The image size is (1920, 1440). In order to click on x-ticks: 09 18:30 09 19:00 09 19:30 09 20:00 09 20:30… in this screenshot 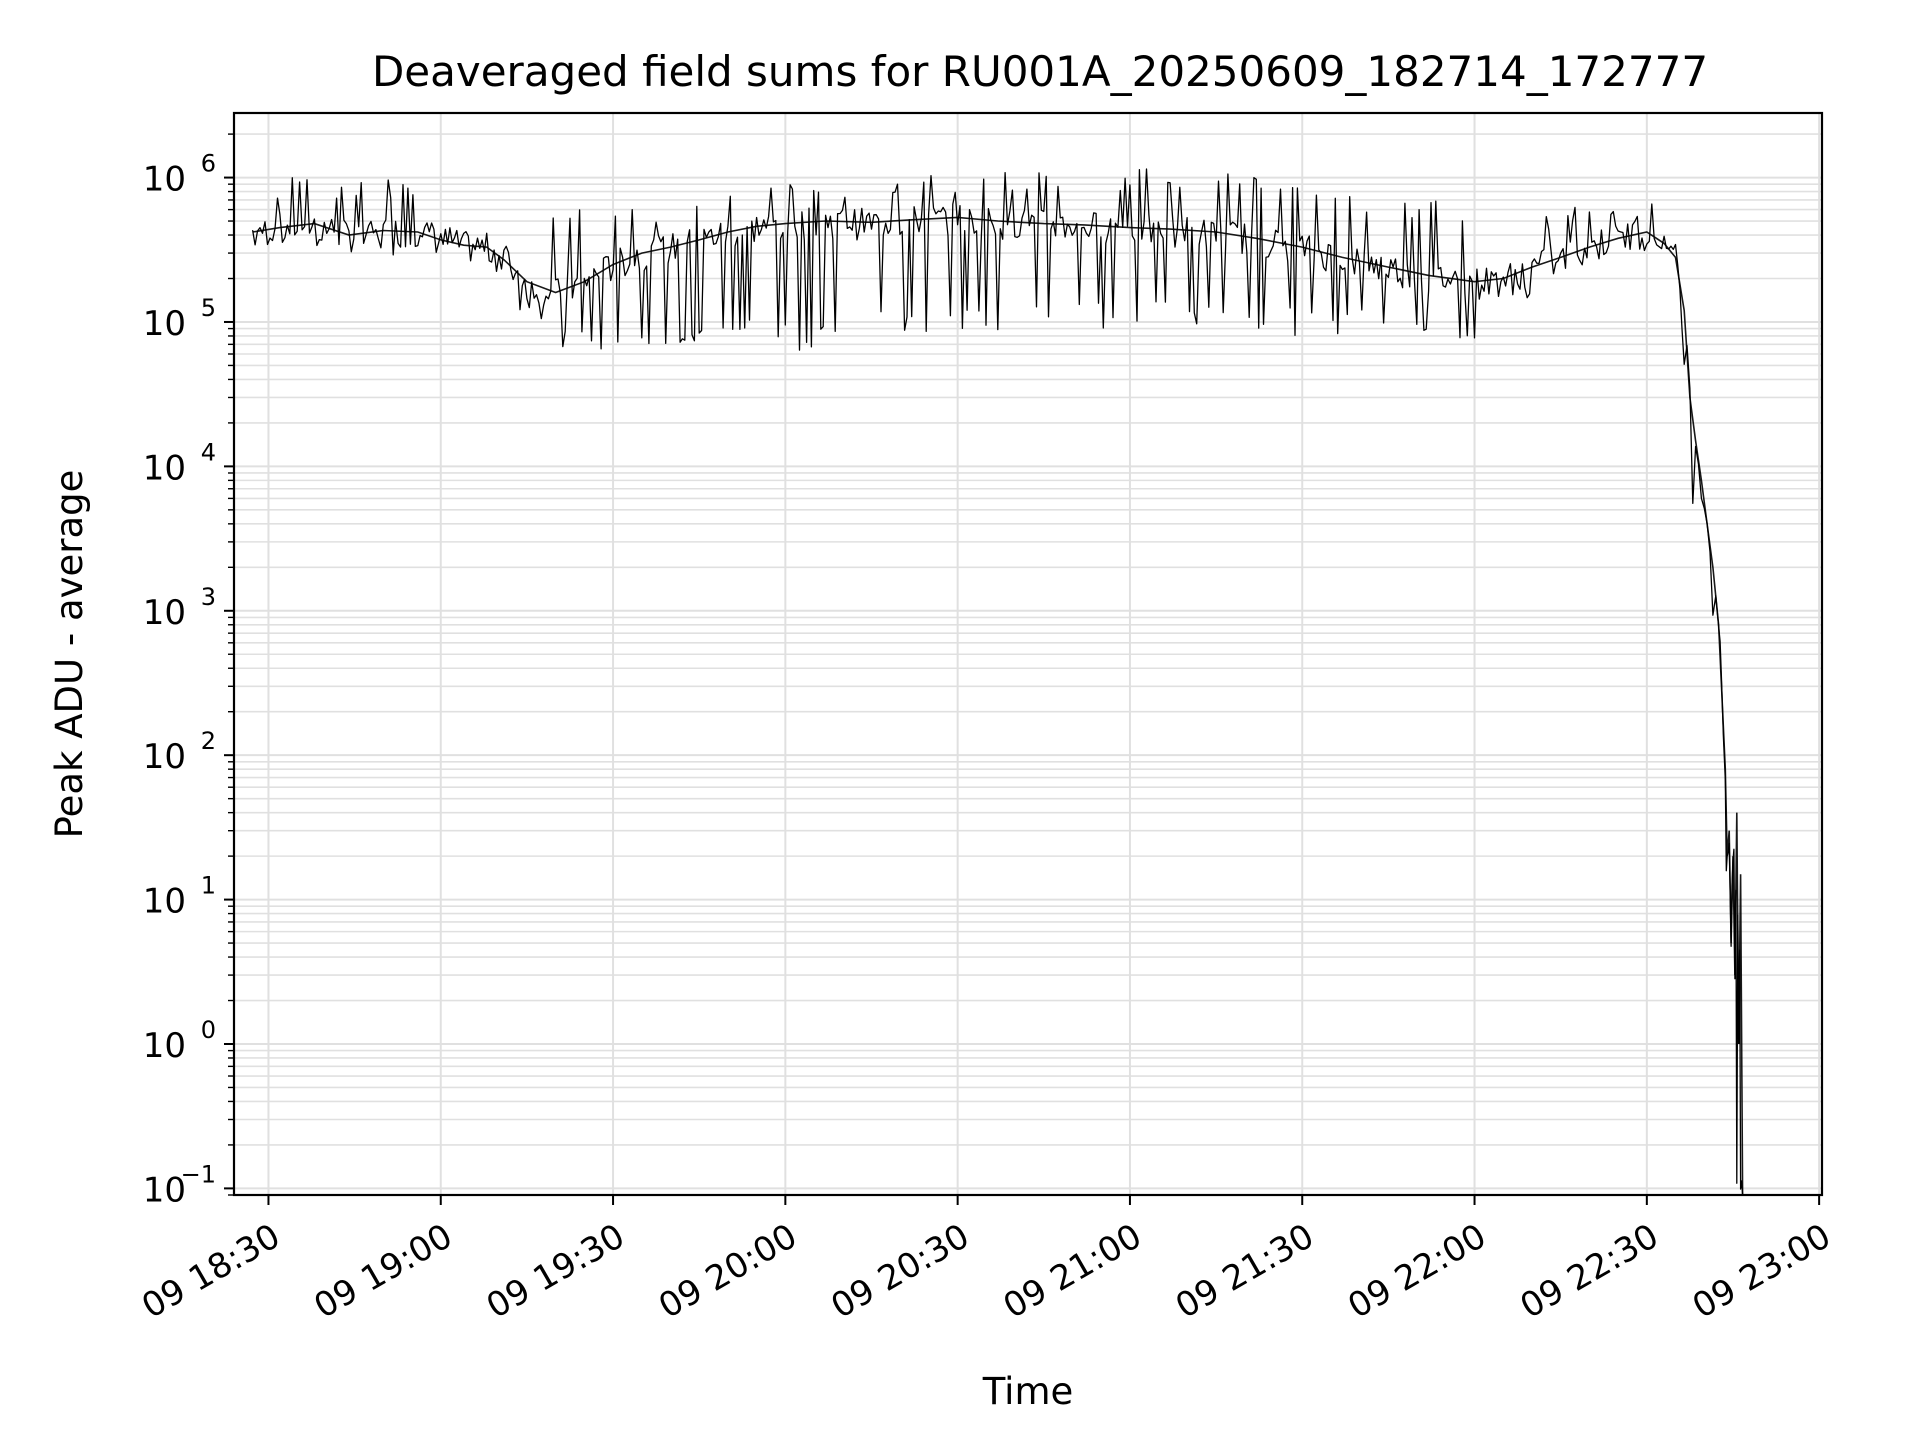, I will do `click(986, 1261)`.